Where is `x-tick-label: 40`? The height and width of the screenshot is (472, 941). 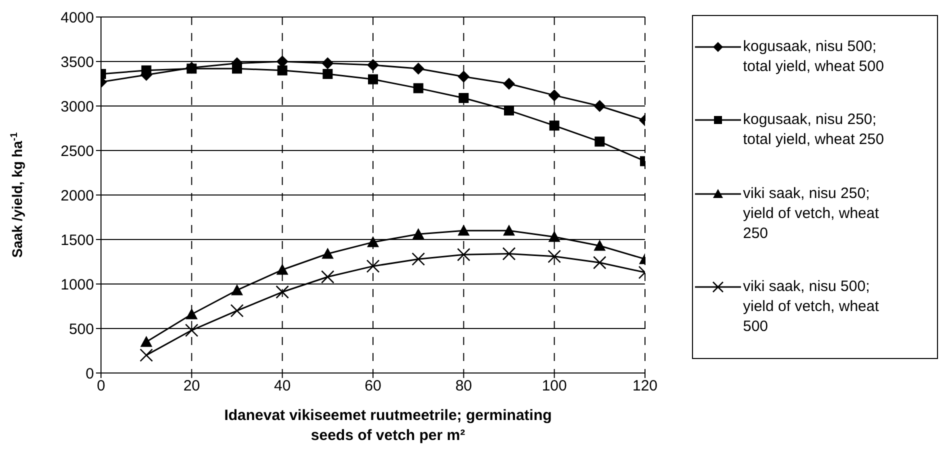
x-tick-label: 40 is located at coordinates (282, 386).